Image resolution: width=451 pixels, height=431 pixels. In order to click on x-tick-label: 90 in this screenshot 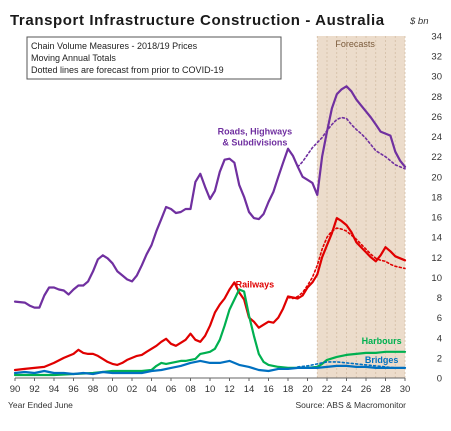, I will do `click(15, 389)`.